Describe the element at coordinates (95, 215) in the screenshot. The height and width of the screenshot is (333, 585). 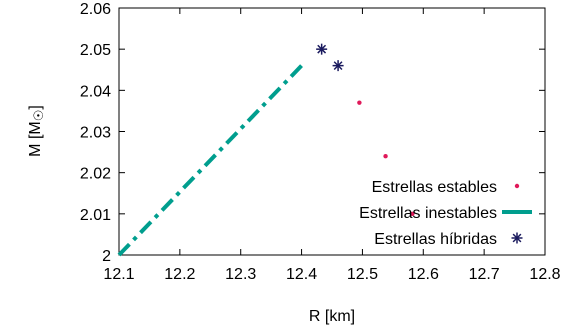
I see `y-tick-label: 2.01` at that location.